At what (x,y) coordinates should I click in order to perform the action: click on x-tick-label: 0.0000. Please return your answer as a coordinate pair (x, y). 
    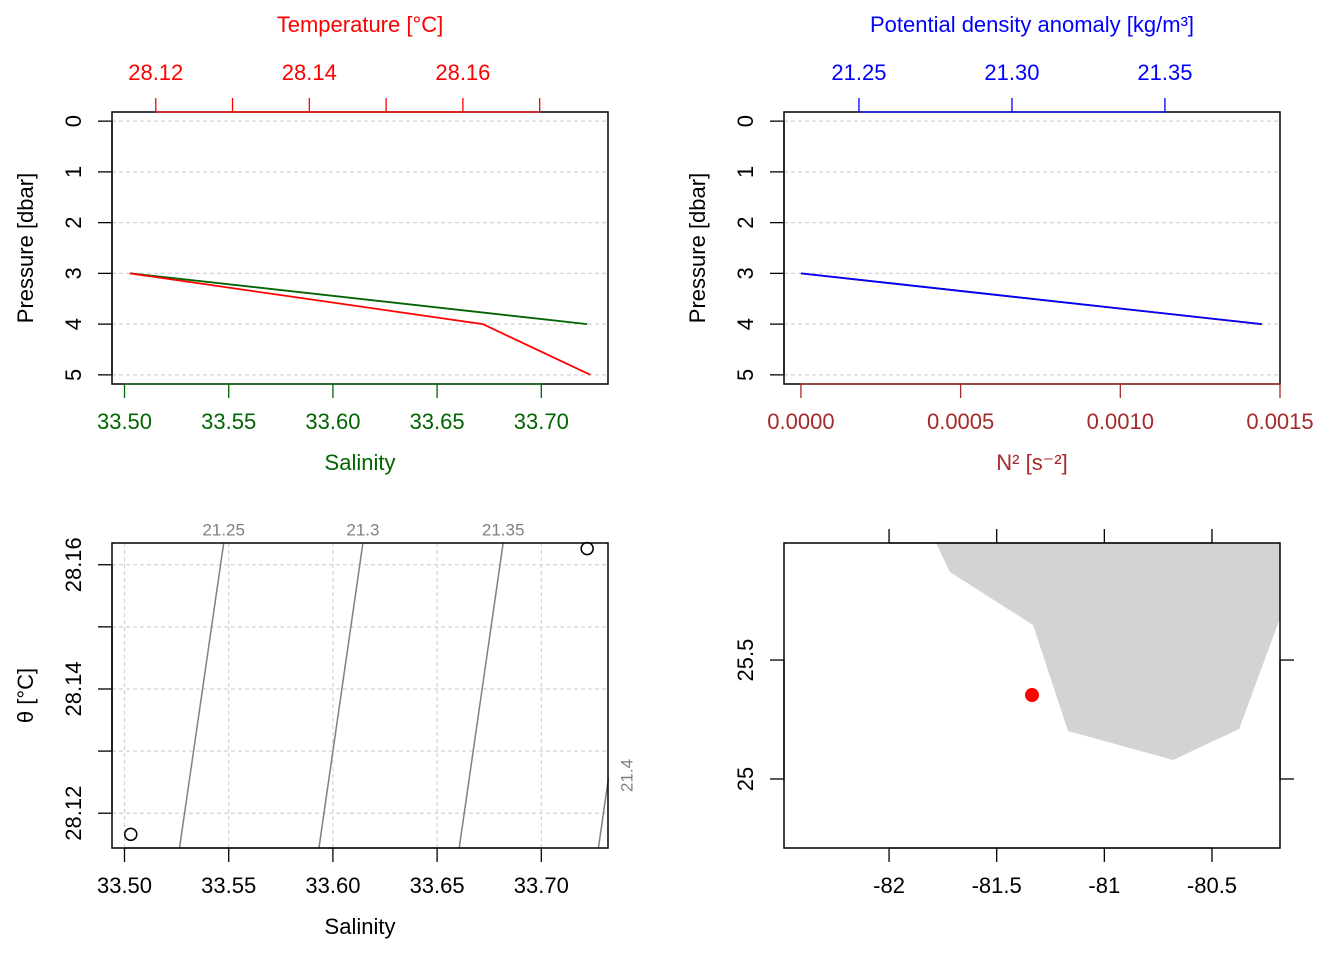
    Looking at the image, I should click on (800, 421).